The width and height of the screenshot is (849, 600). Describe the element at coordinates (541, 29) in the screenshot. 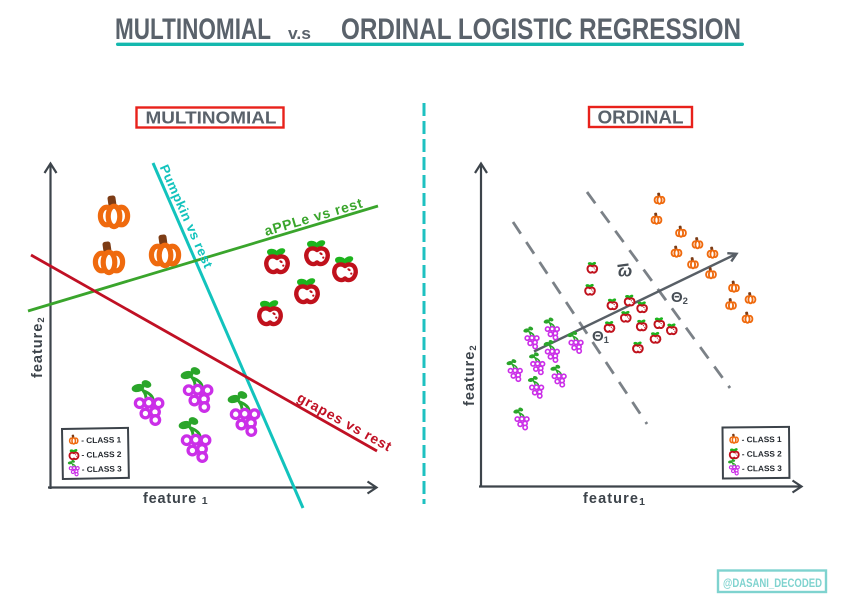

I see `svg-text: ORDINAL LOGISTIC REGRESSION` at that location.